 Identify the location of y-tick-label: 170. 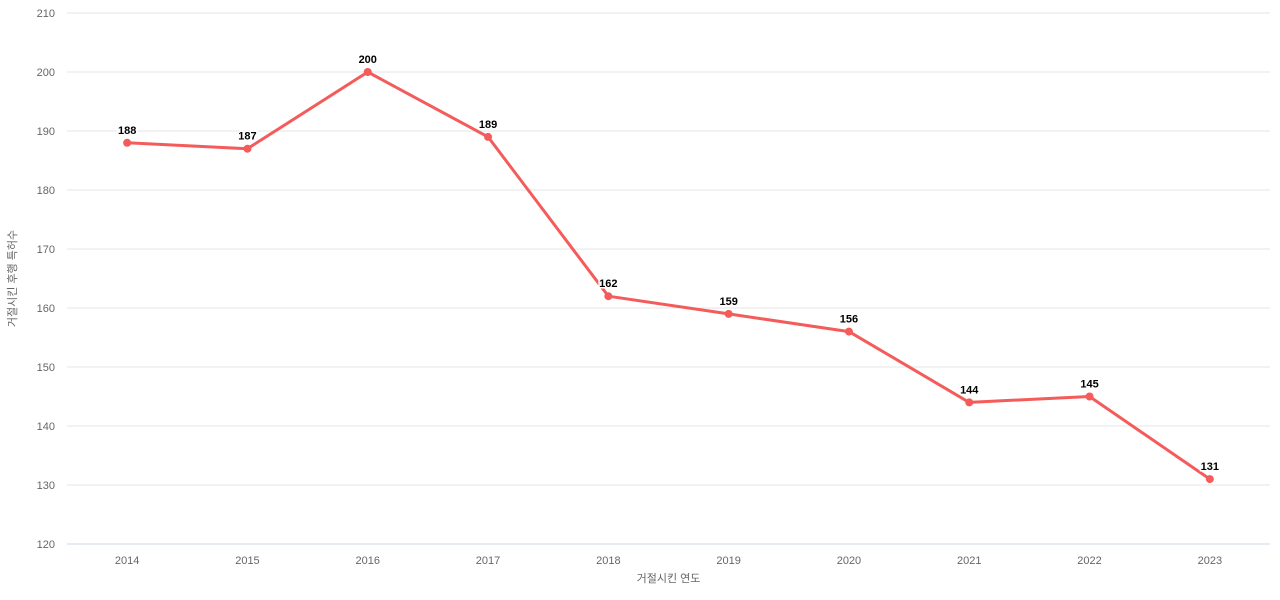
(46, 250).